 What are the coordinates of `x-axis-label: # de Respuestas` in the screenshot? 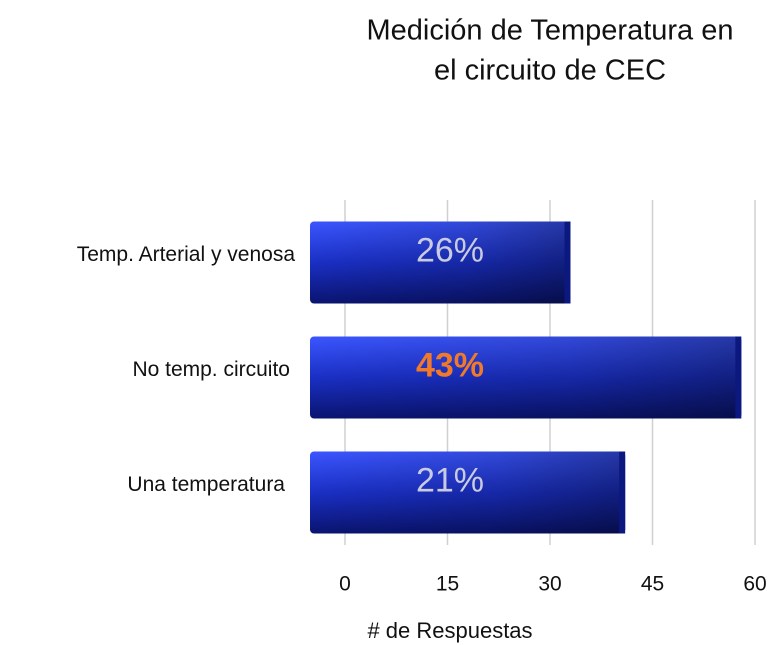 It's located at (449, 630).